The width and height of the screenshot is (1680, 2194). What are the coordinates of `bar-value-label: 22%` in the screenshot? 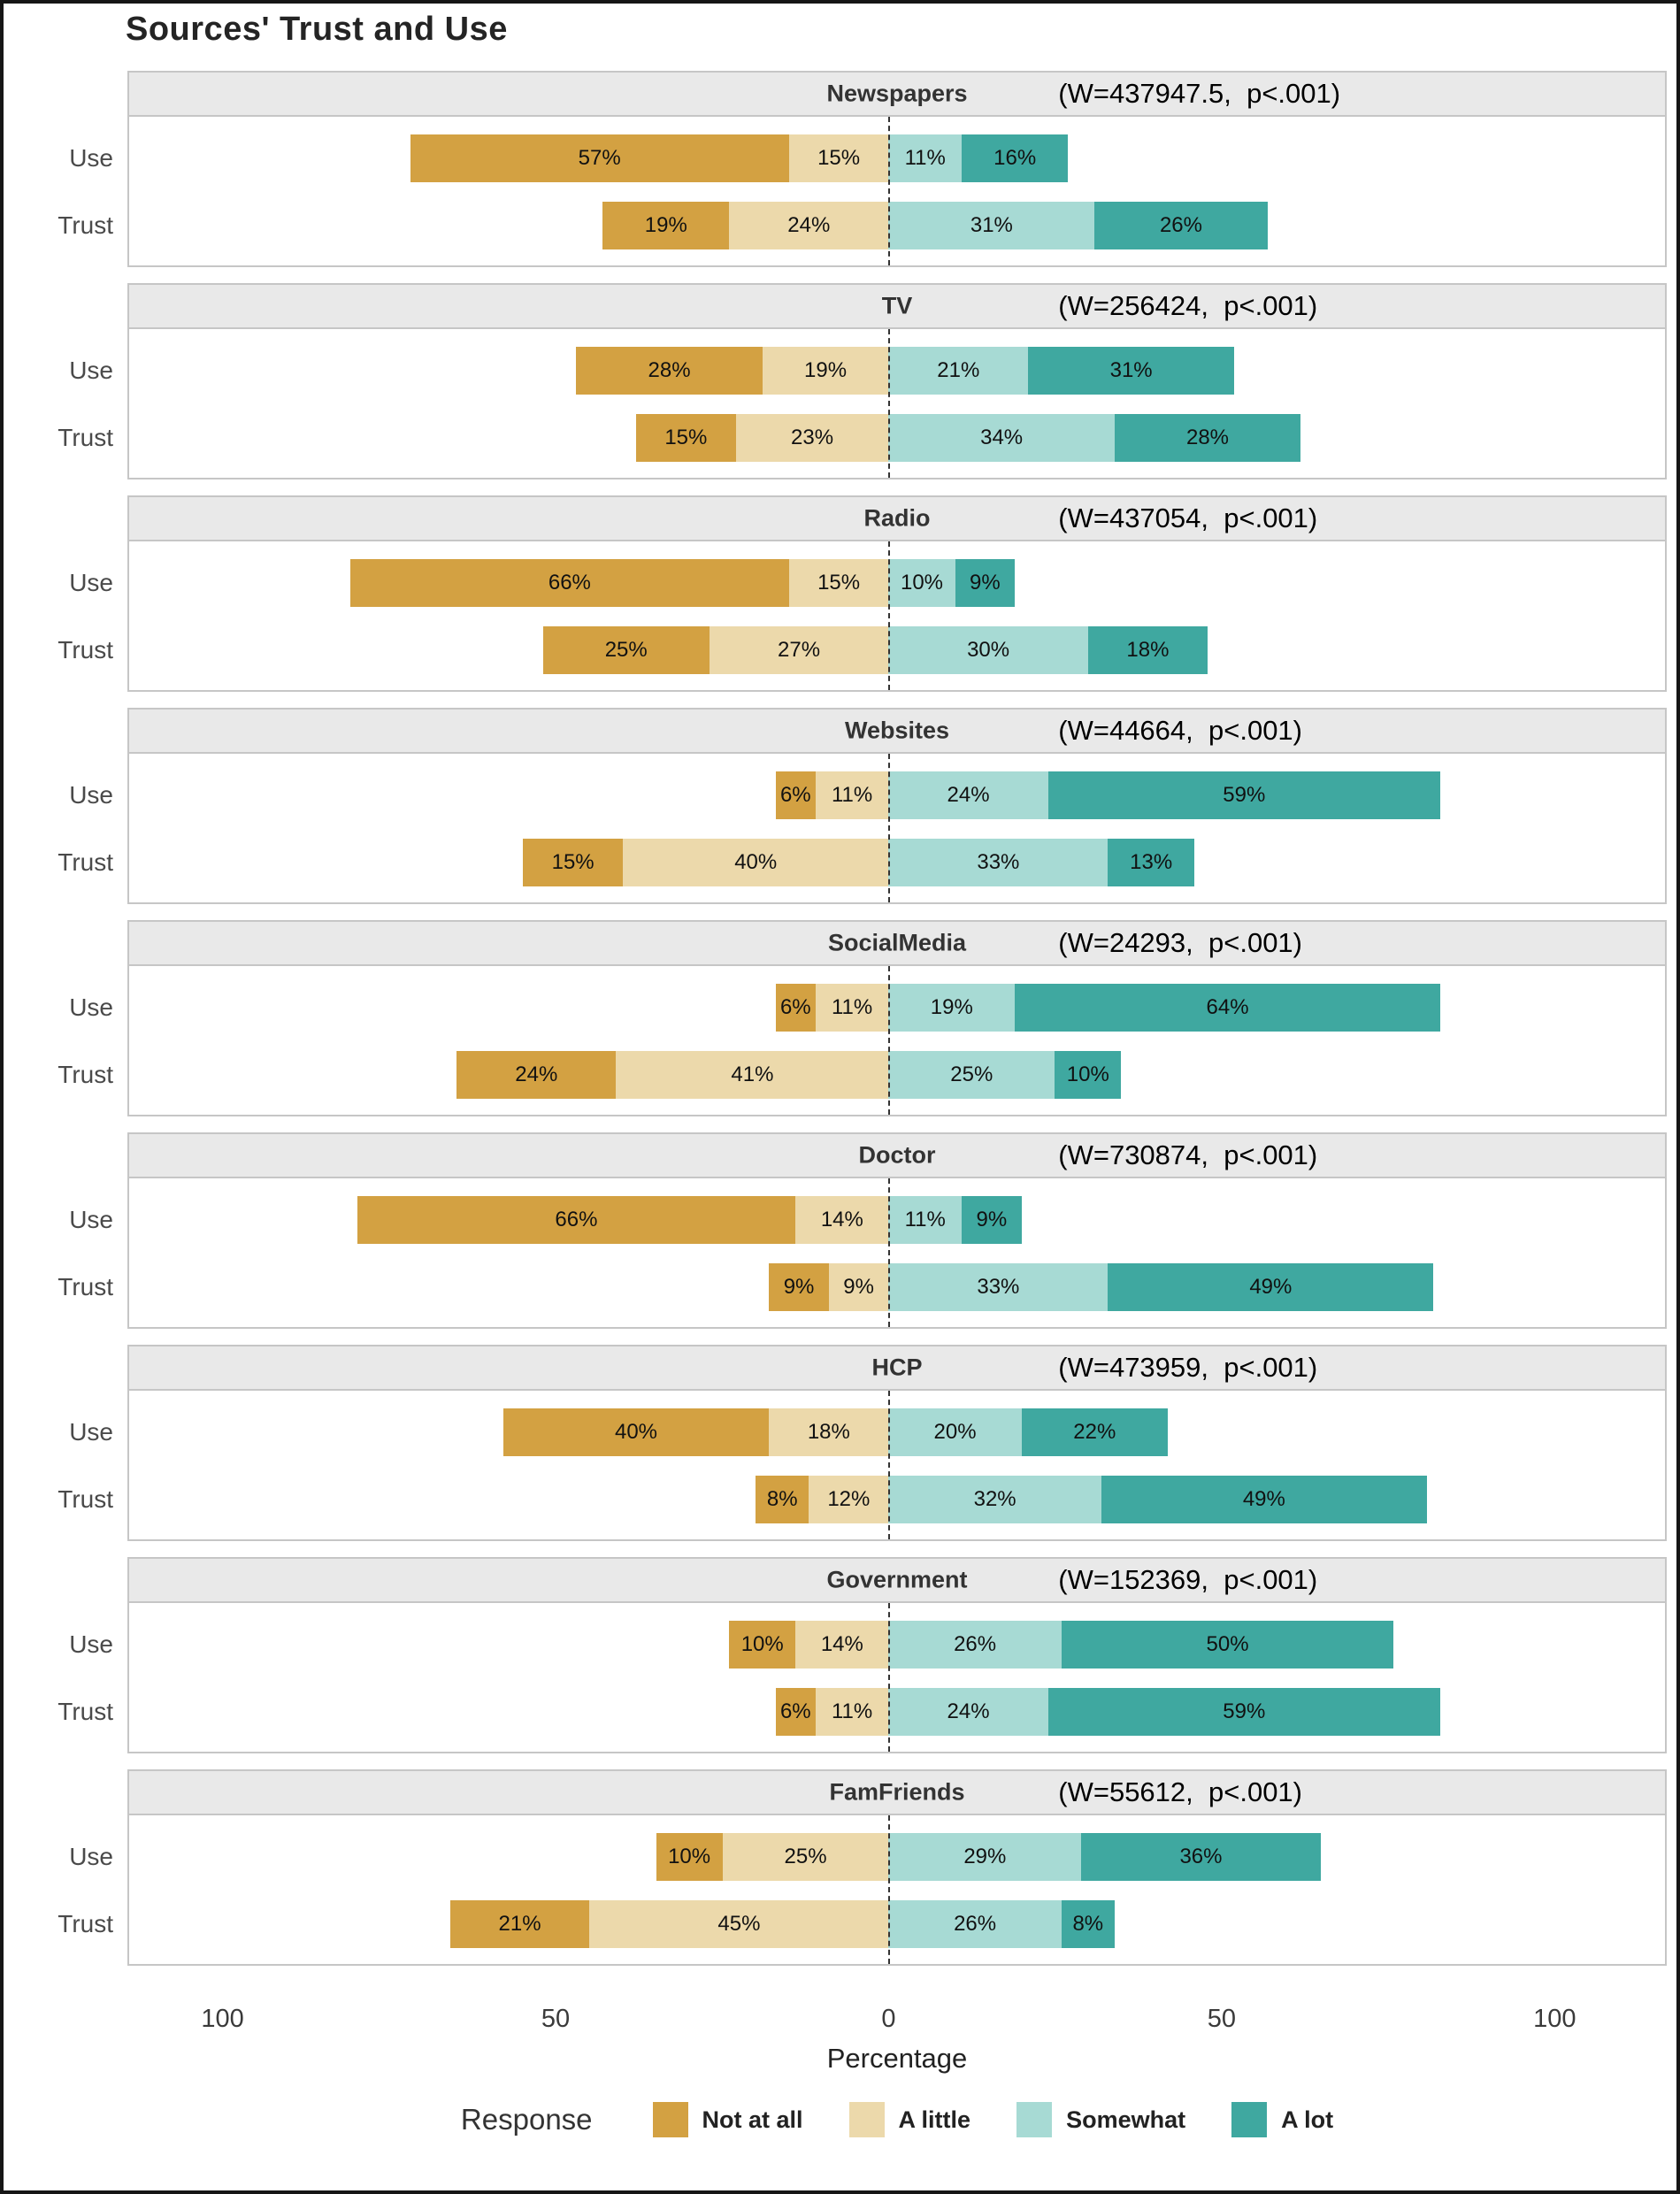 It's located at (1094, 1432).